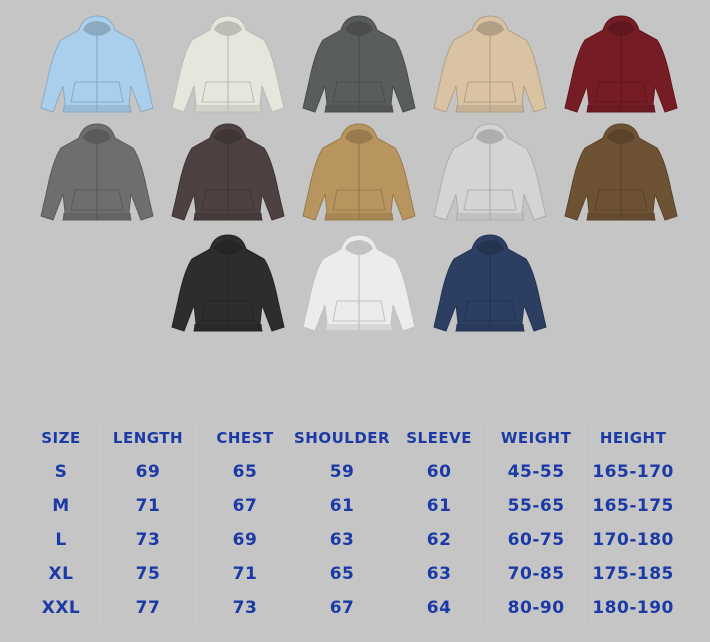 The height and width of the screenshot is (642, 710). What do you see at coordinates (439, 539) in the screenshot?
I see `table-cell: 62` at bounding box center [439, 539].